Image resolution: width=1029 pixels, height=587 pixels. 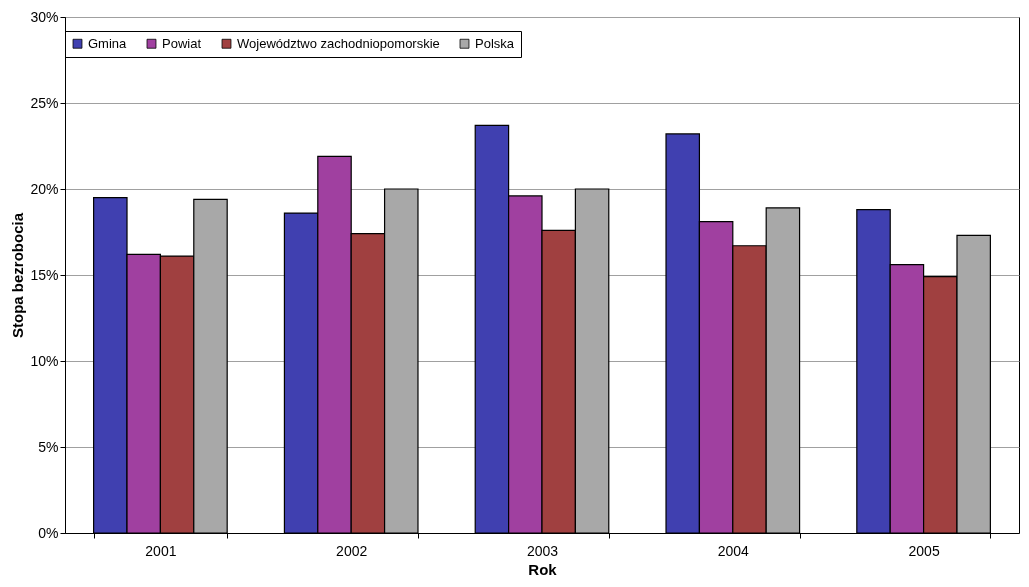 I want to click on x-axis-title: Rok, so click(x=543, y=569).